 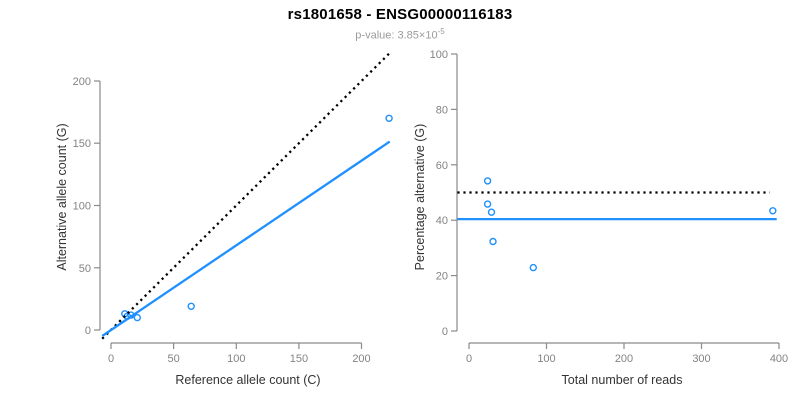 What do you see at coordinates (62, 196) in the screenshot?
I see `y-axis-title: Alternative allele count (G)` at bounding box center [62, 196].